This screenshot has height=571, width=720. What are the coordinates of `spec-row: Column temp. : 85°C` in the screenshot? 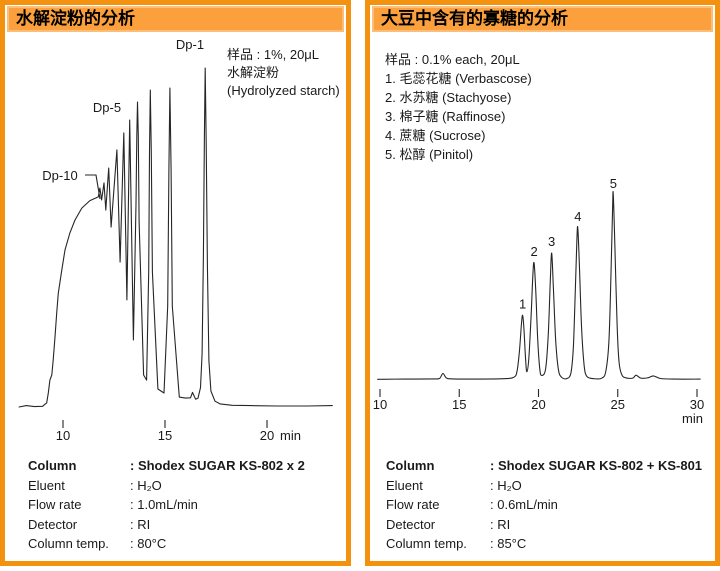 It's located at (544, 544).